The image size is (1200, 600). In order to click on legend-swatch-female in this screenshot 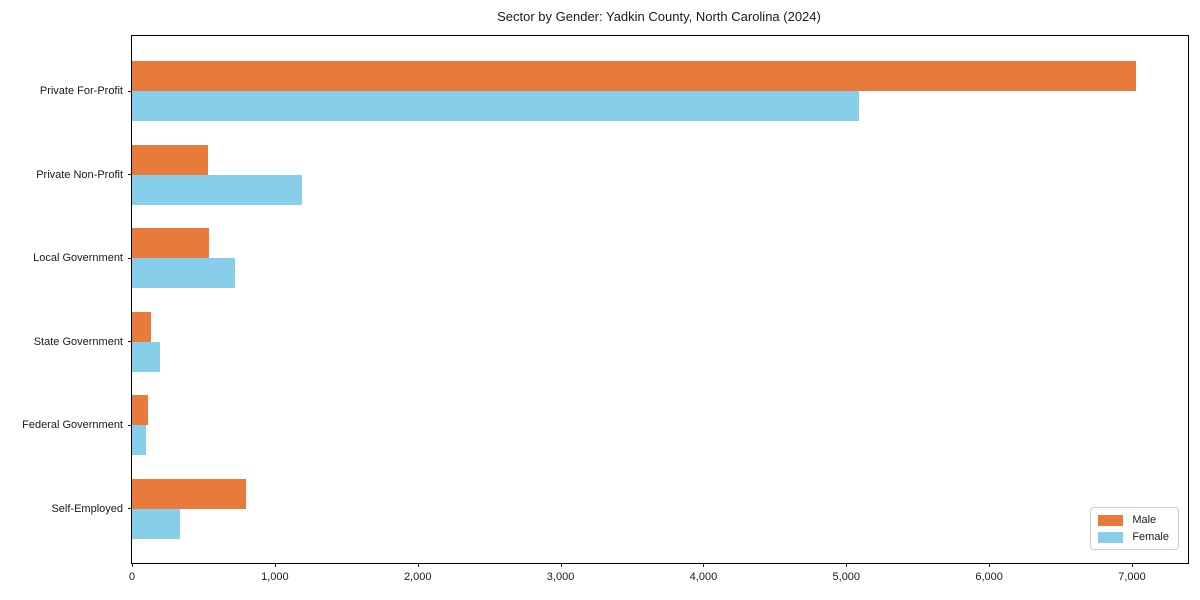, I will do `click(1111, 537)`.